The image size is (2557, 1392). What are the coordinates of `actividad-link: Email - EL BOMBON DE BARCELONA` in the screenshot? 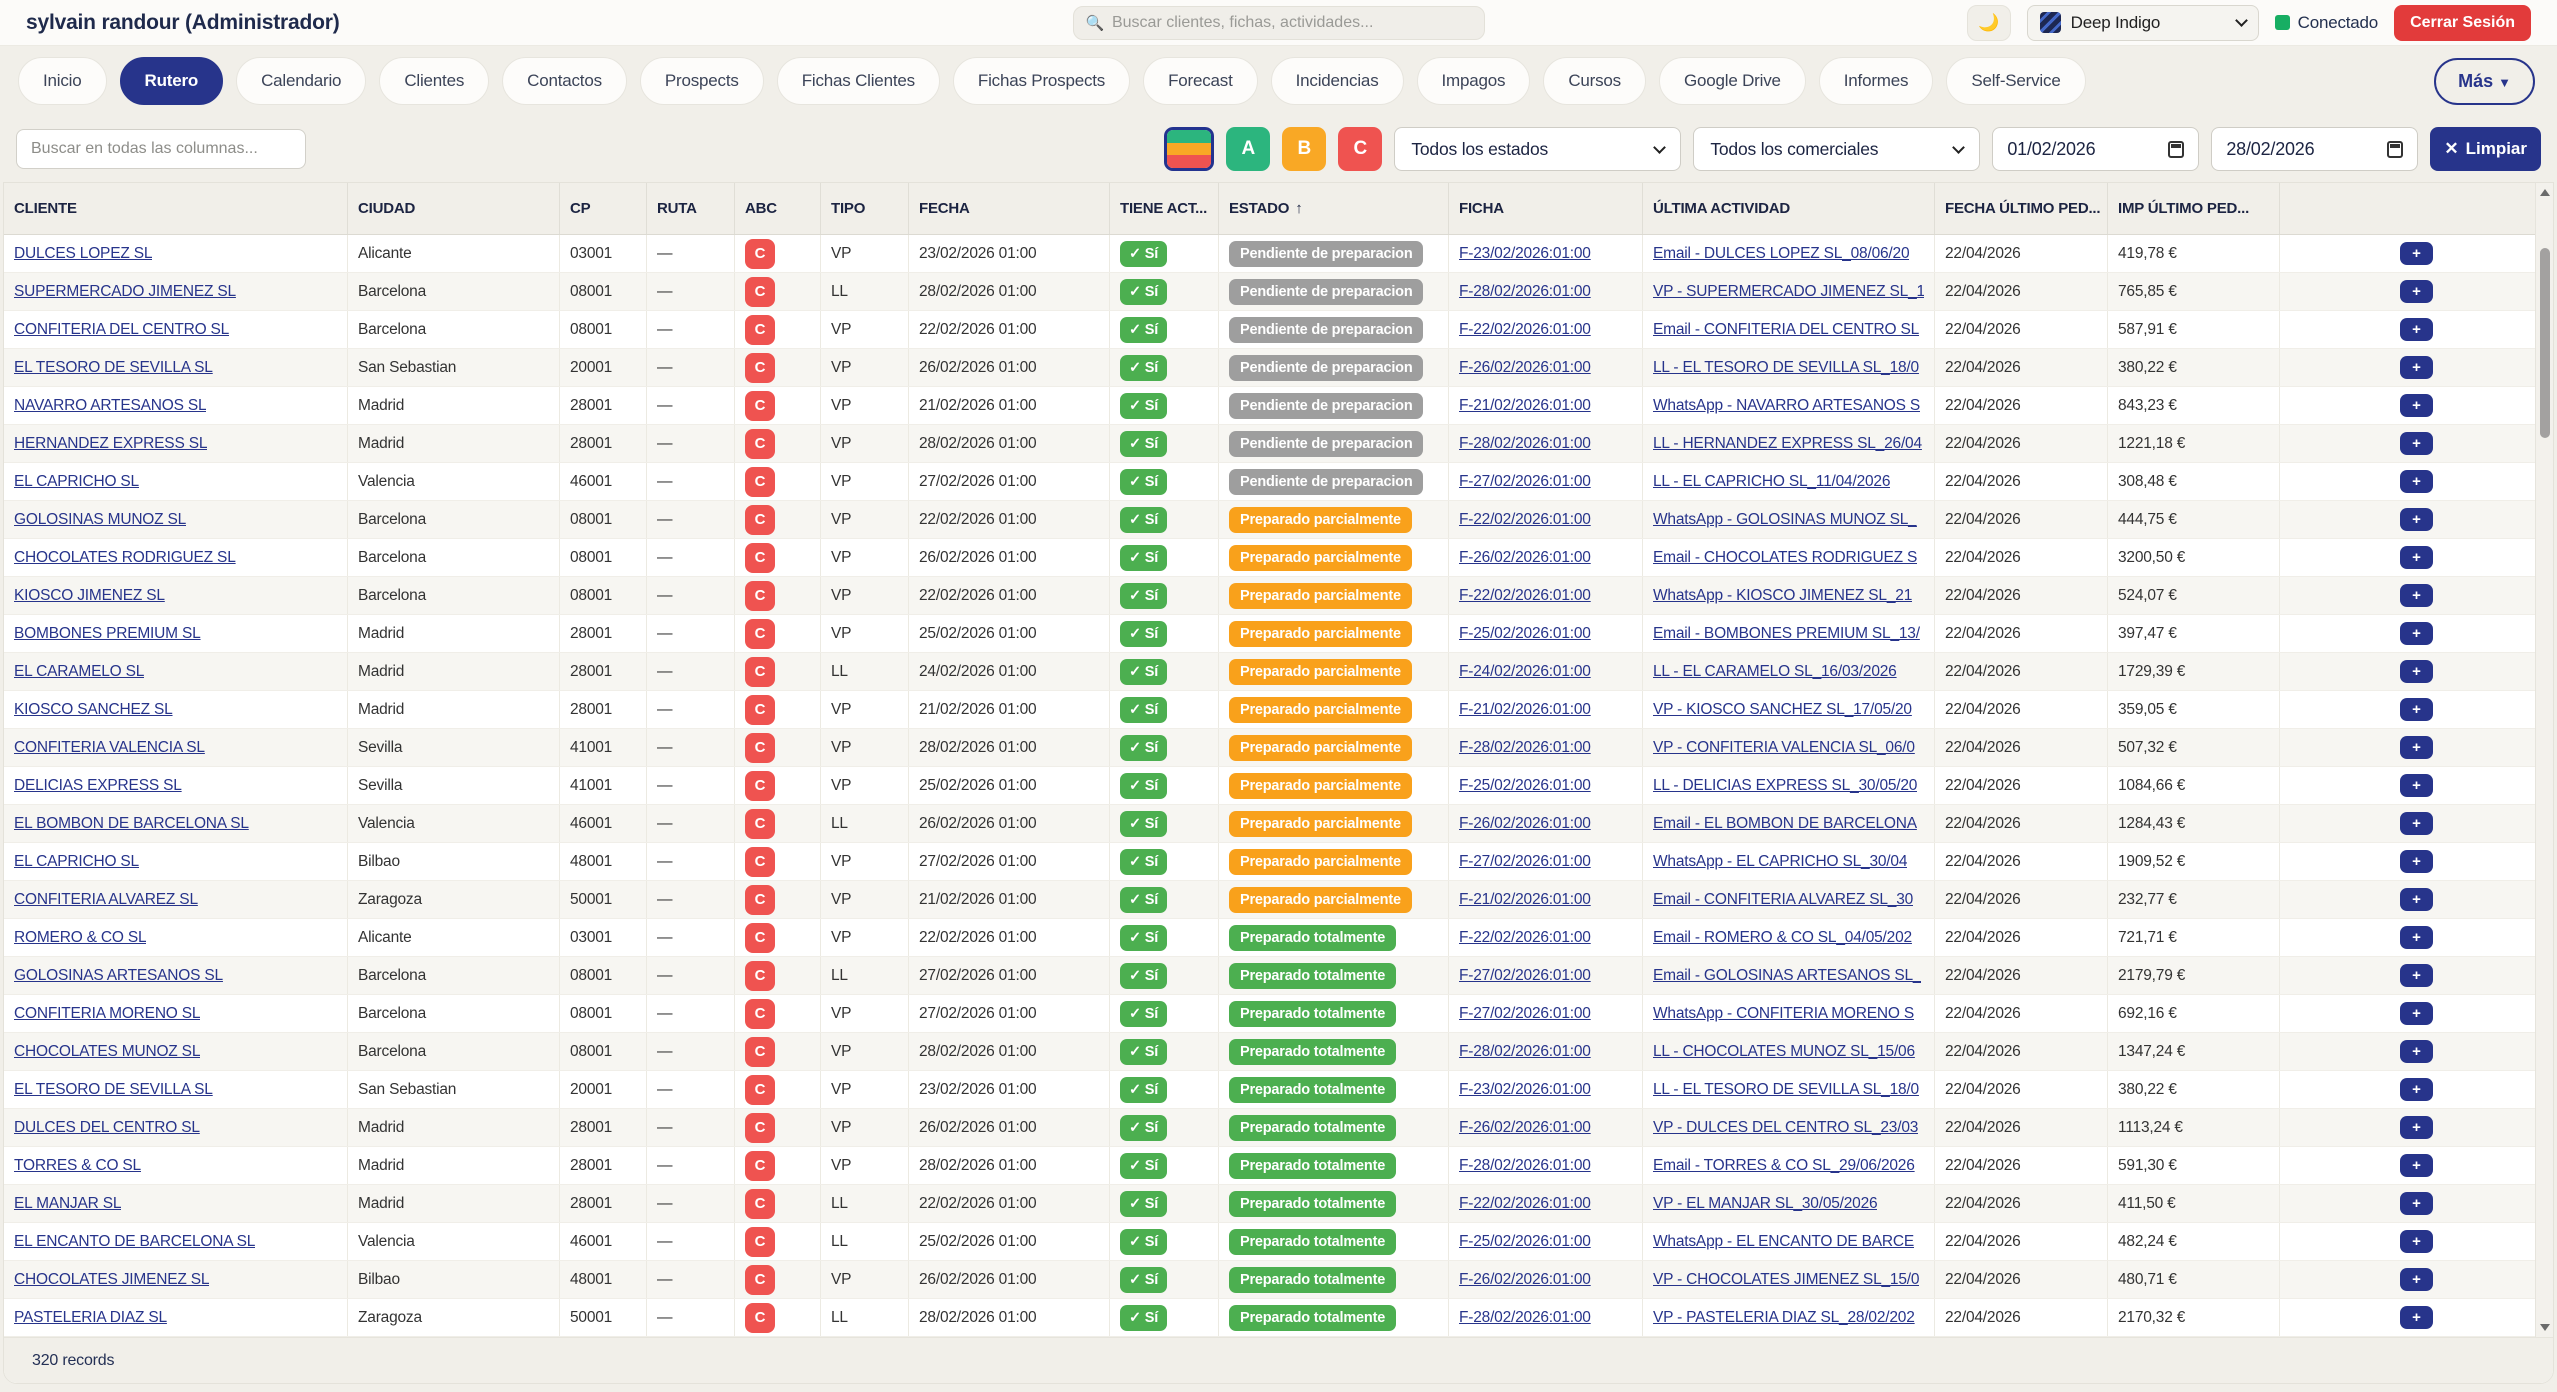 It's located at (1785, 823).